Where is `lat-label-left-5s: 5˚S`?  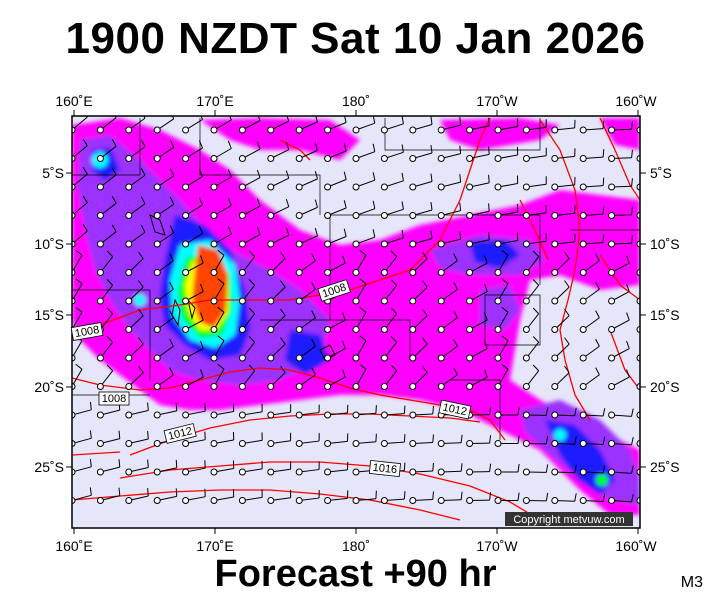 lat-label-left-5s: 5˚S is located at coordinates (53, 173).